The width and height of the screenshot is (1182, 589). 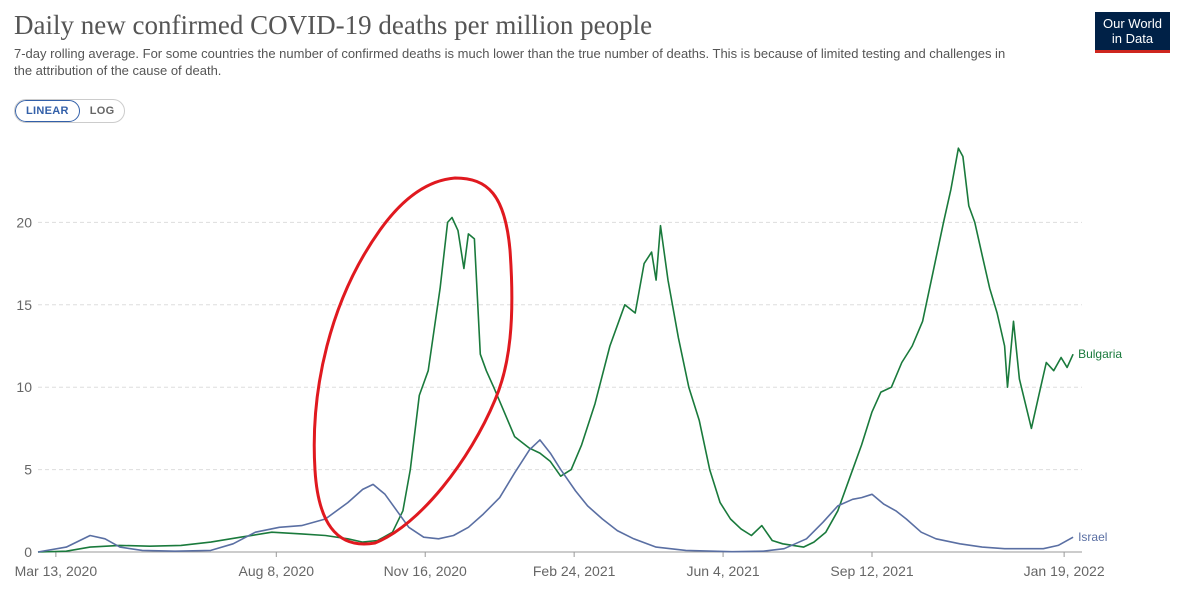 What do you see at coordinates (872, 571) in the screenshot?
I see `x-tick-label: Sep 12, 2021` at bounding box center [872, 571].